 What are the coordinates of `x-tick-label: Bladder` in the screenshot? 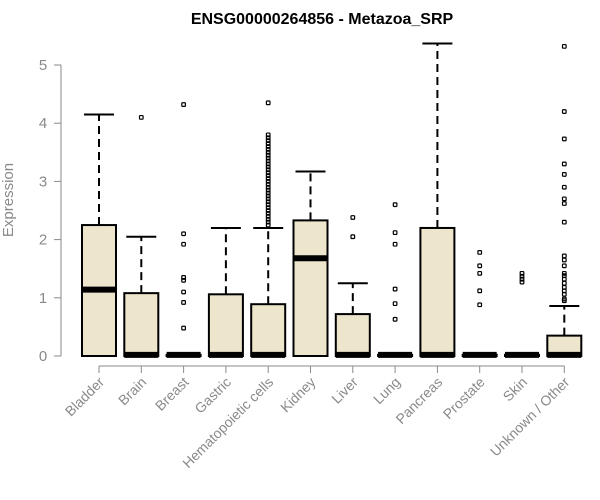 It's located at (85, 397).